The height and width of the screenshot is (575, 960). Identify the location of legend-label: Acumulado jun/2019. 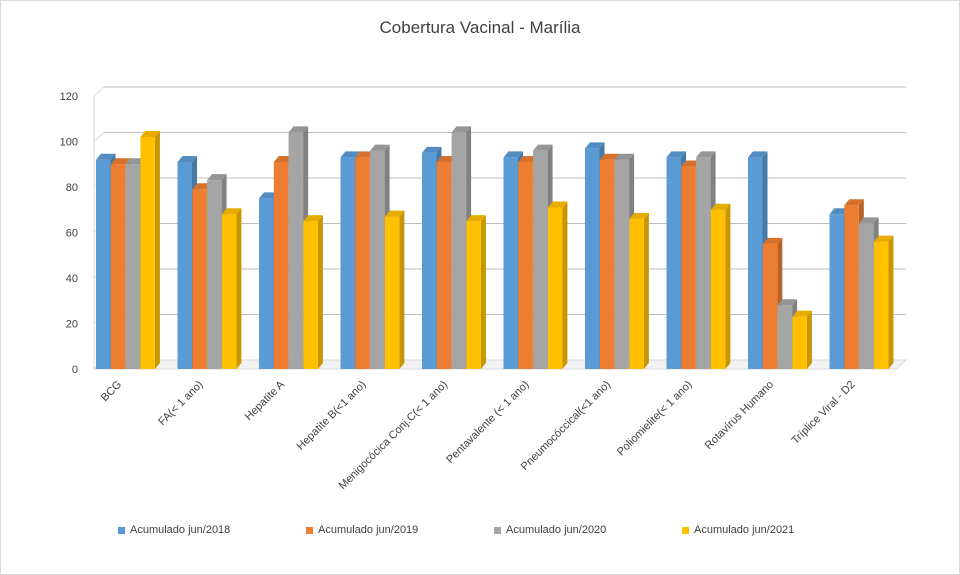
(368, 530).